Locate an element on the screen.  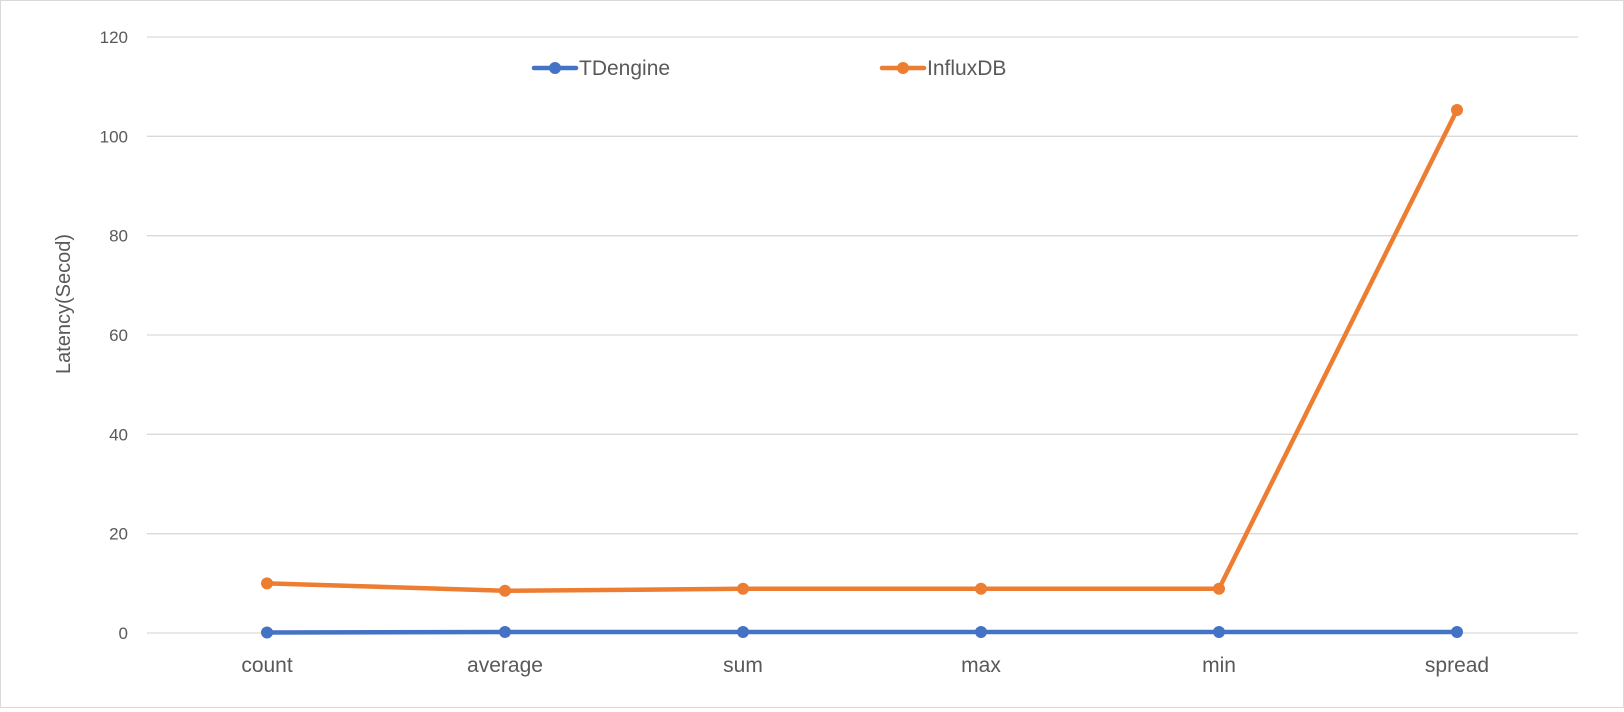
y-tick-label: 60 is located at coordinates (118, 335).